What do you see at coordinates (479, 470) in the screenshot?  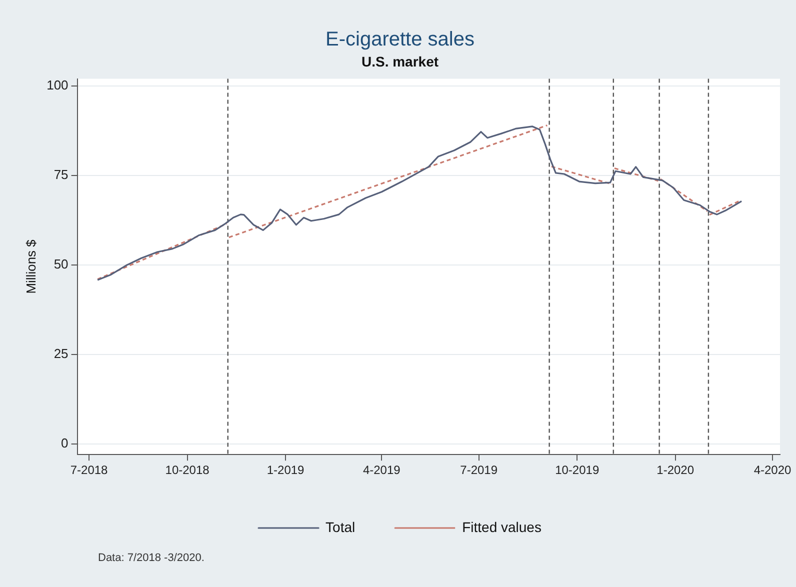 I see `x-tick-label: 7-2019` at bounding box center [479, 470].